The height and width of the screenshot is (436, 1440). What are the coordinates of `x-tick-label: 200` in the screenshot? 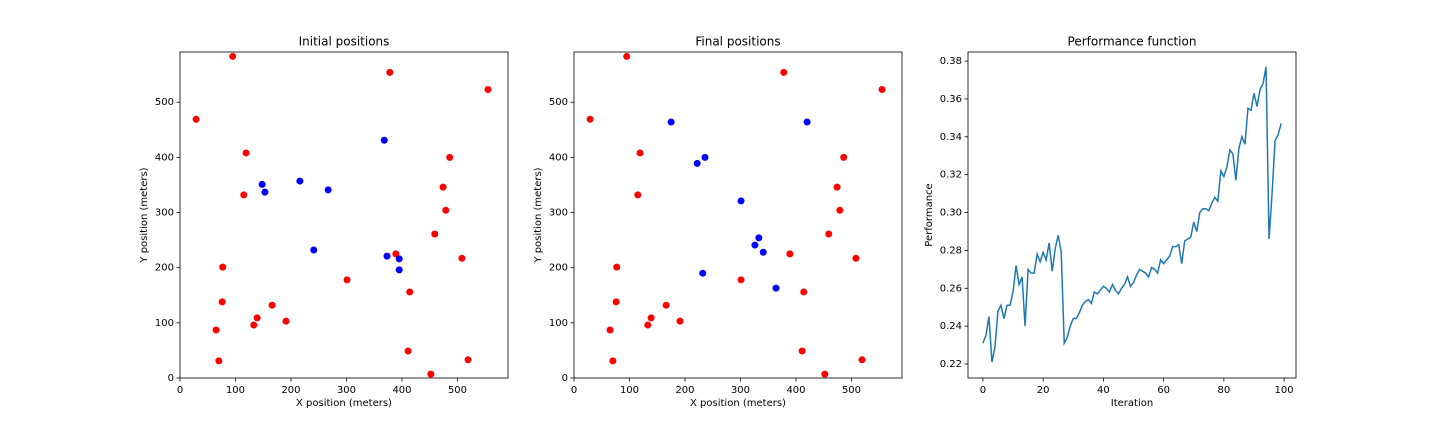 It's located at (290, 390).